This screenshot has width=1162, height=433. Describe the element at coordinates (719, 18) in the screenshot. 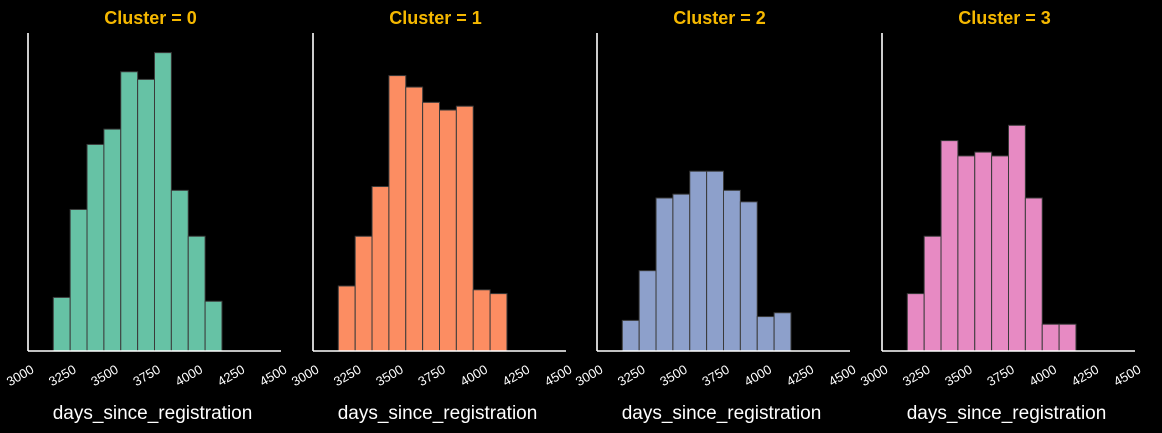

I see `panel-title: Cluster = 2` at that location.